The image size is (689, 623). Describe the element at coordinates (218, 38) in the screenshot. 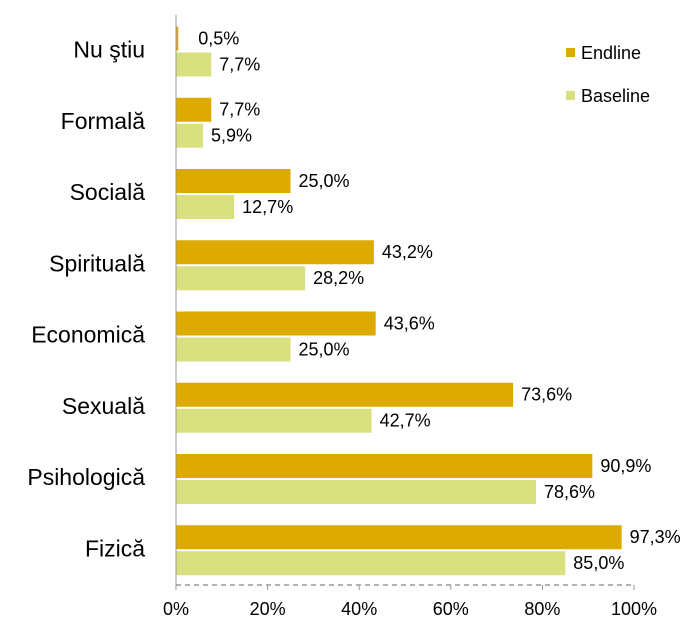

I see `value-label: 0,5%` at that location.